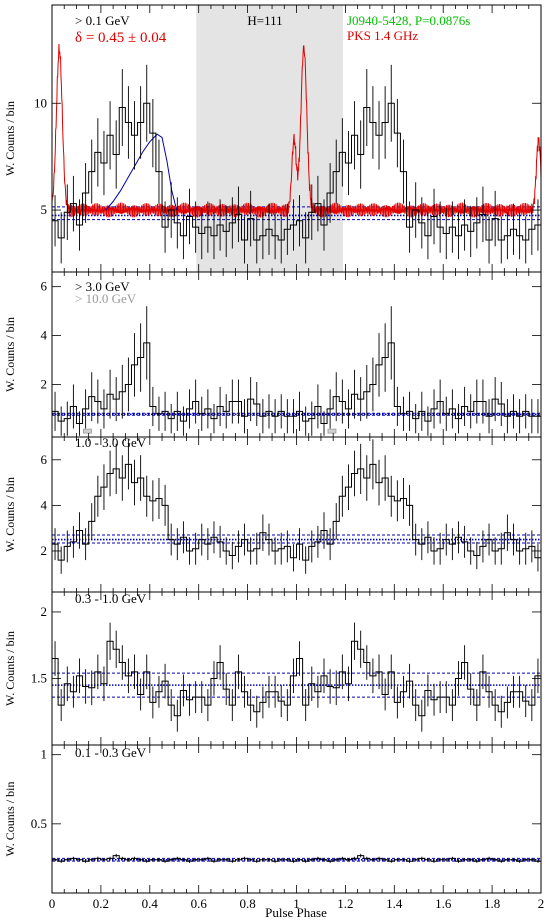  I want to click on radio-label: PKS 1.4 GHz, so click(382, 35).